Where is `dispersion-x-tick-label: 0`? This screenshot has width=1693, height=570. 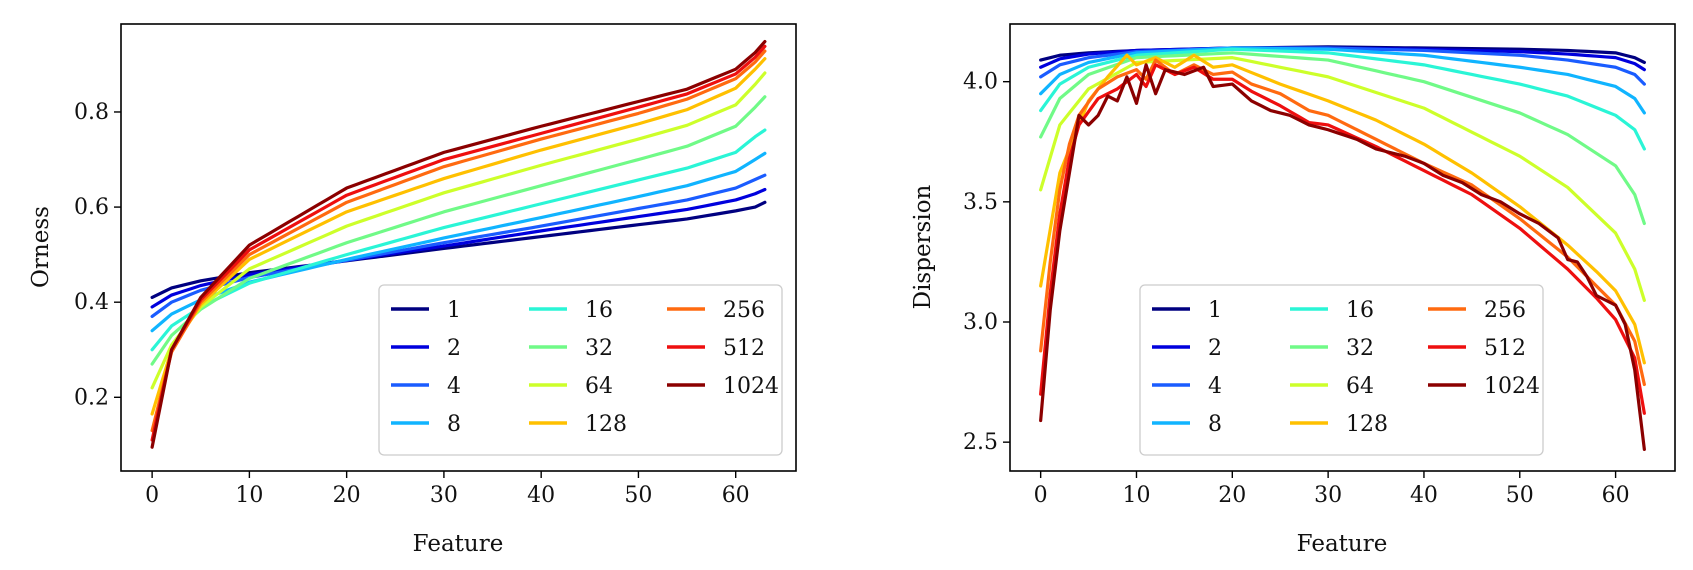
dispersion-x-tick-label: 0 is located at coordinates (1041, 495).